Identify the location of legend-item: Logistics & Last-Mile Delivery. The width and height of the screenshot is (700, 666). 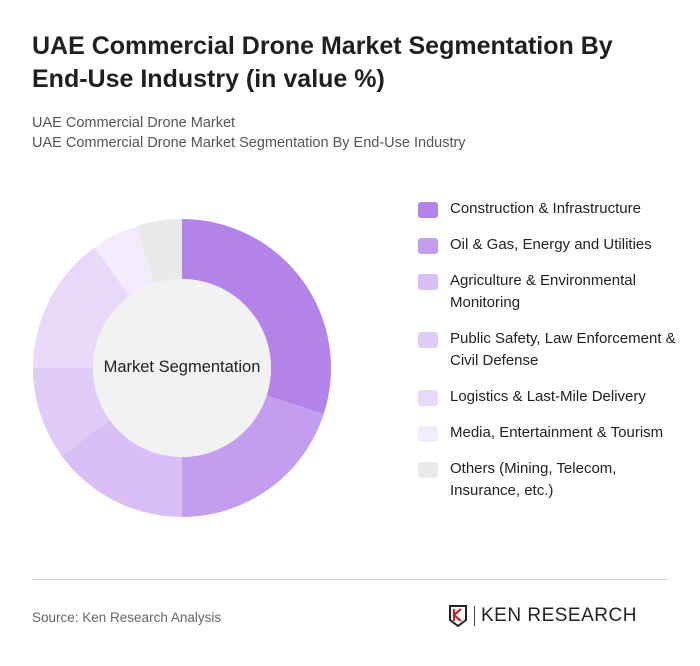
(548, 397).